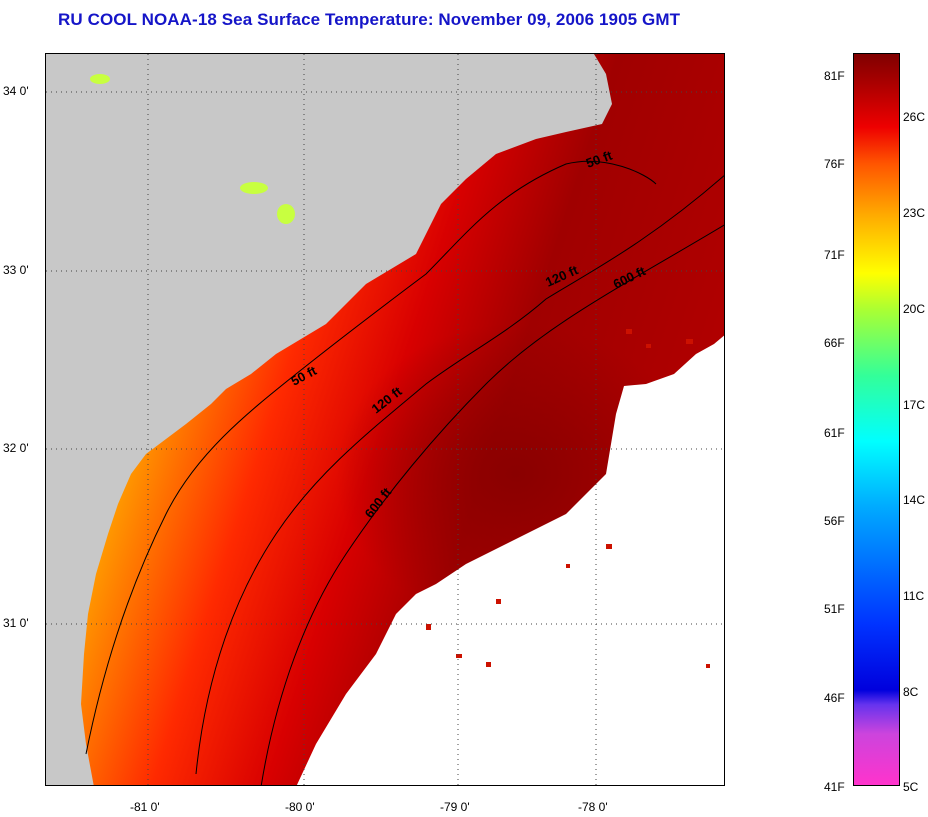  Describe the element at coordinates (914, 500) in the screenshot. I see `colorbar-c-14: 14C` at that location.